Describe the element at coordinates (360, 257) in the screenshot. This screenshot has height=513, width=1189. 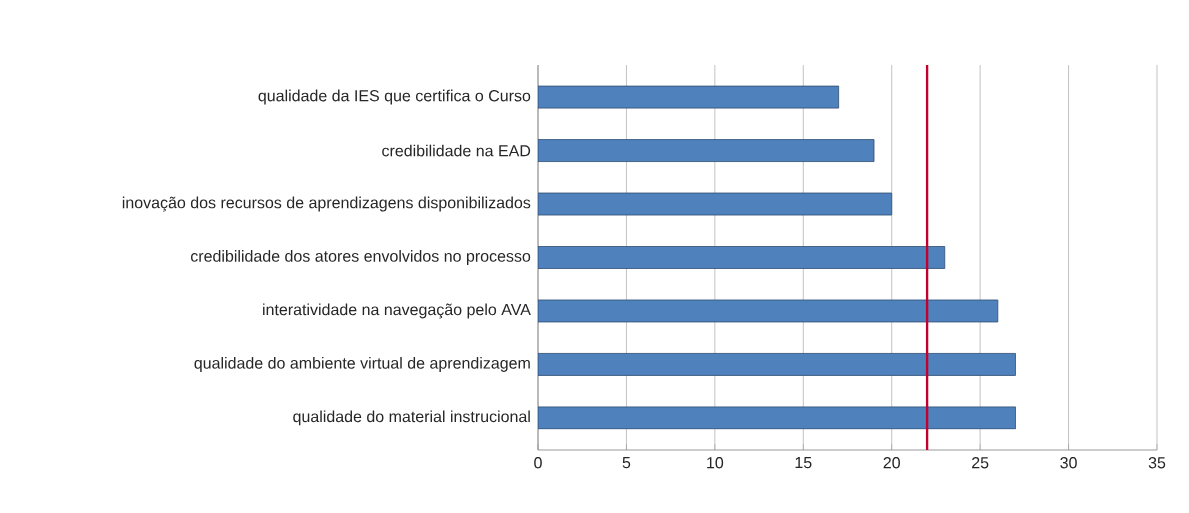
I see `y-tick-label: credibilidade dos atores envolvidos no processo` at that location.